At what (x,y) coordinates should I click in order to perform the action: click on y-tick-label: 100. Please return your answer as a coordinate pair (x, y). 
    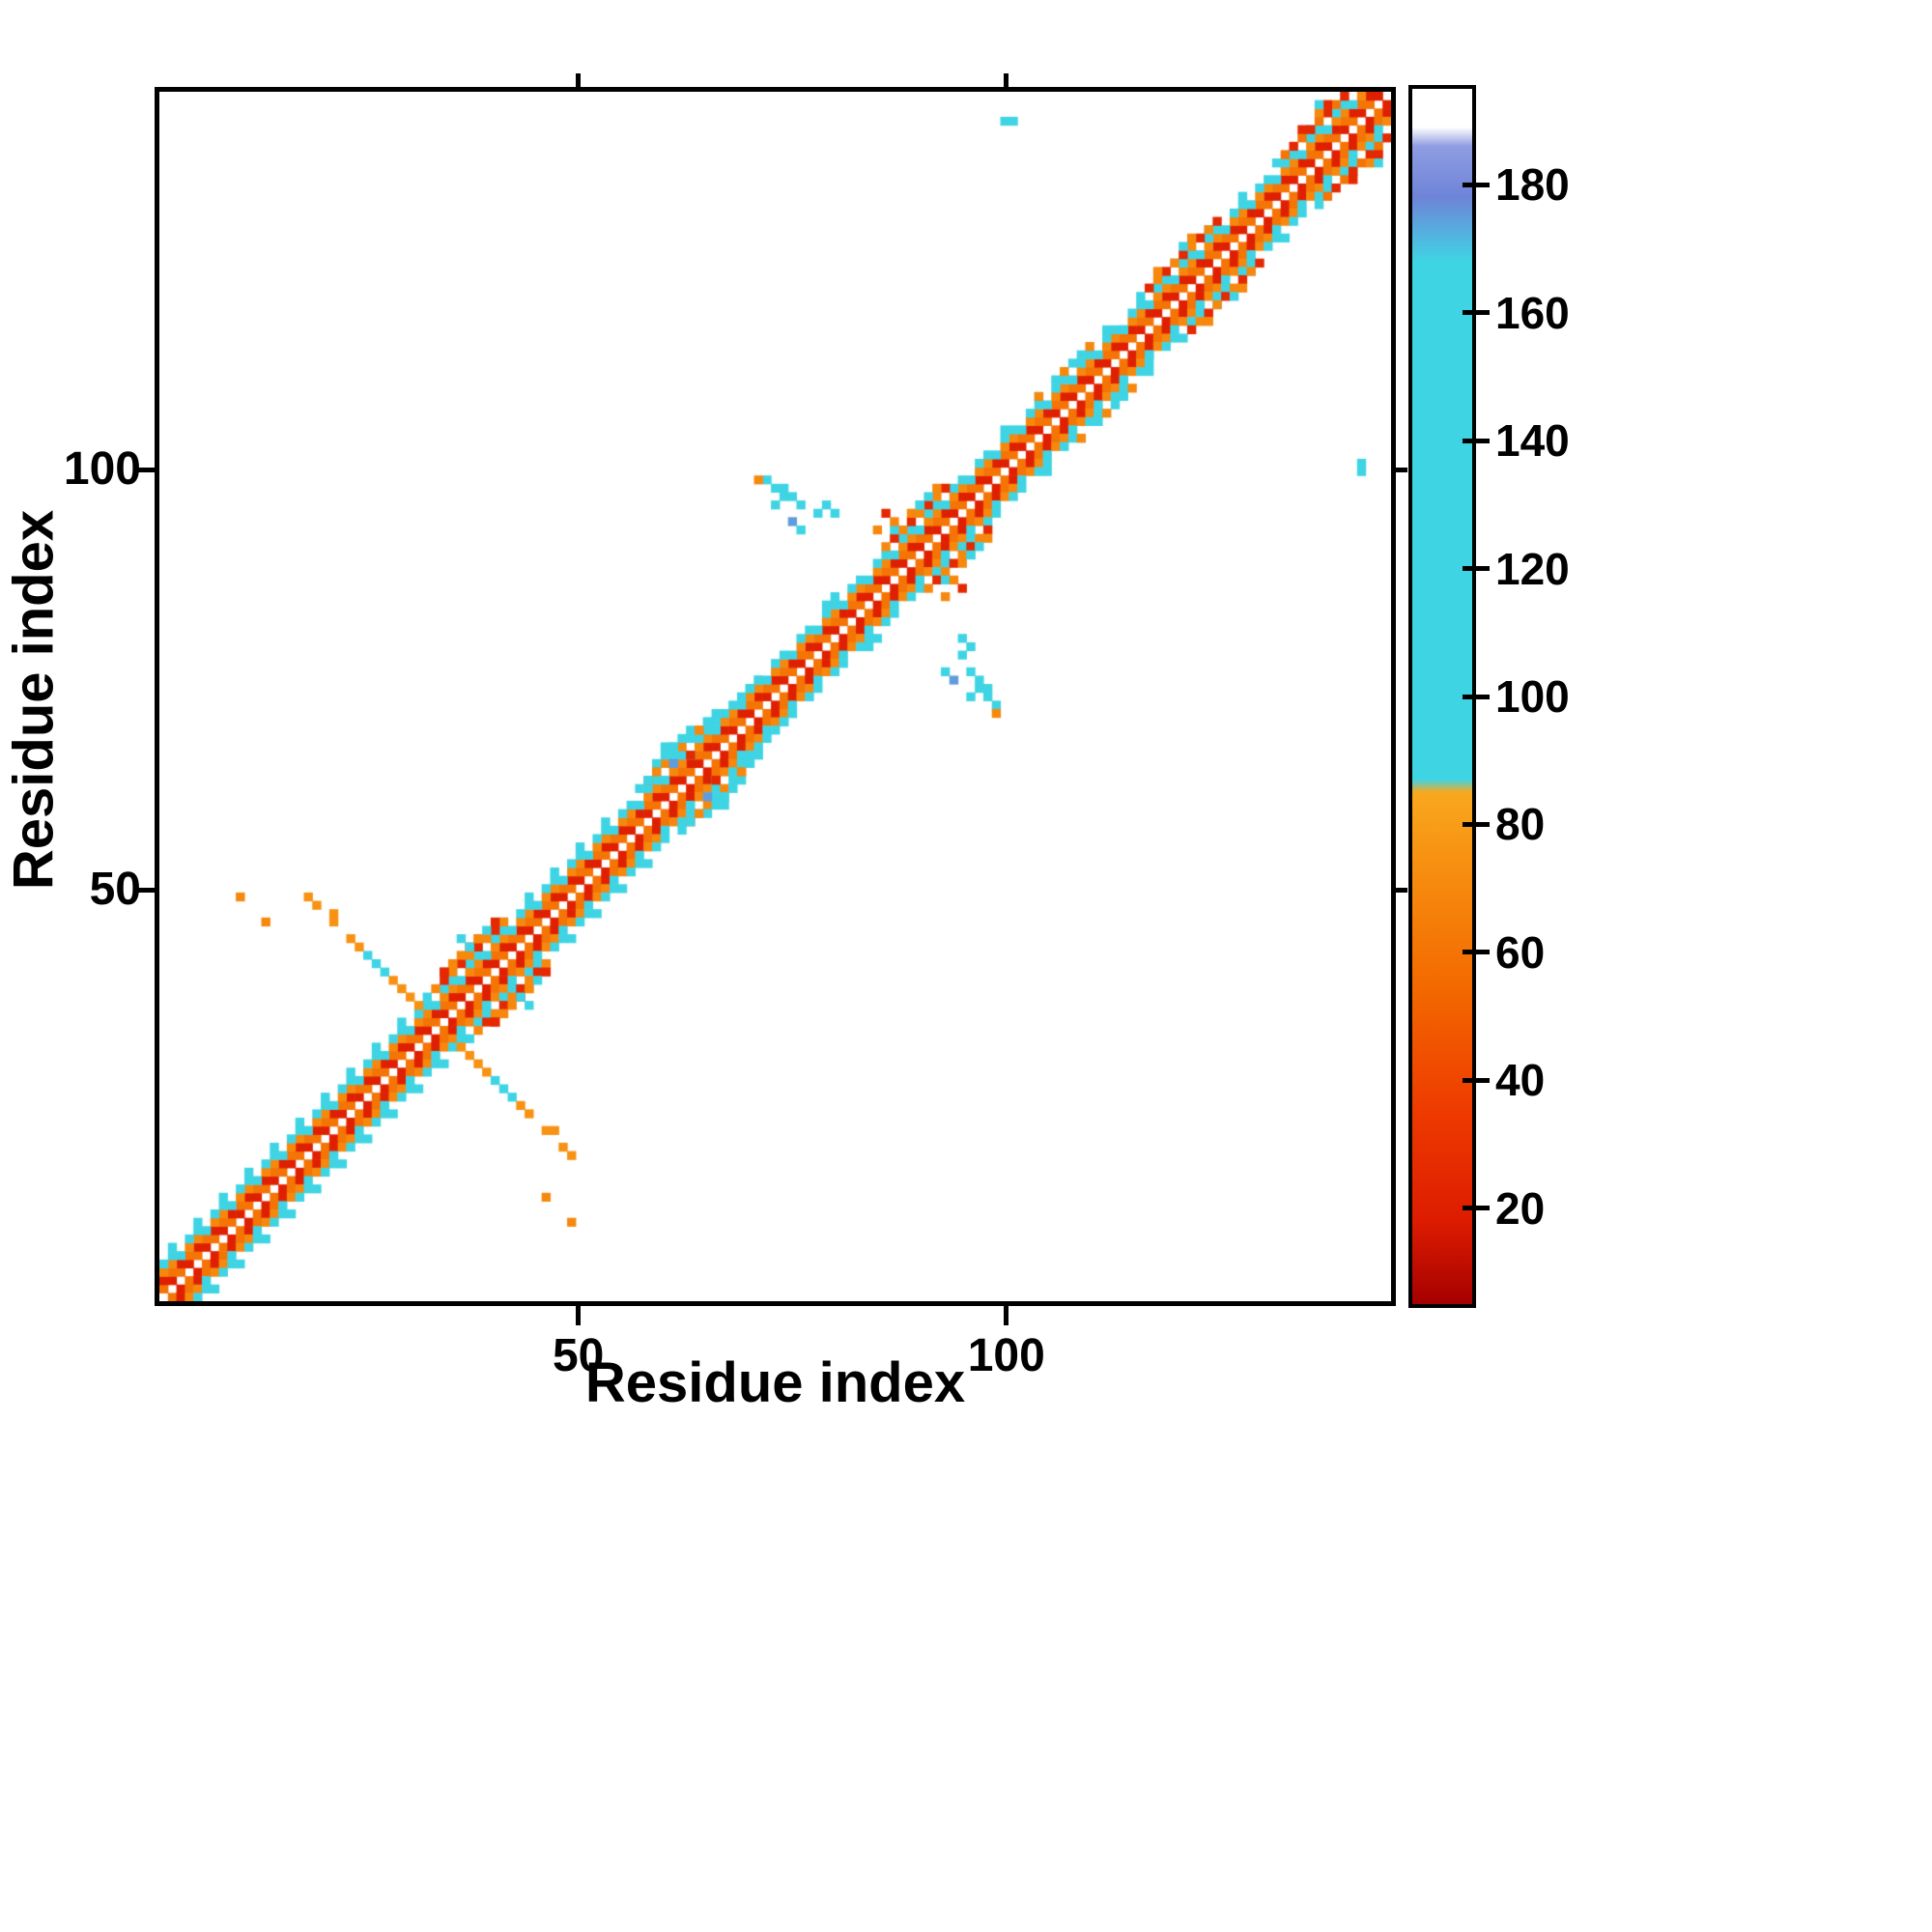
    Looking at the image, I should click on (102, 469).